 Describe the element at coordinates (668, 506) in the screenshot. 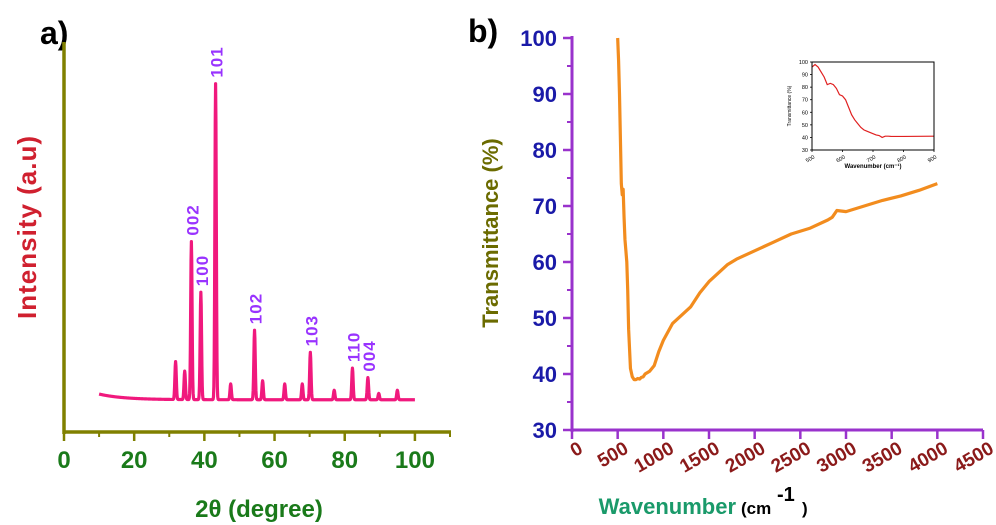

I see `b-x-axis-label: Wavenumber` at that location.